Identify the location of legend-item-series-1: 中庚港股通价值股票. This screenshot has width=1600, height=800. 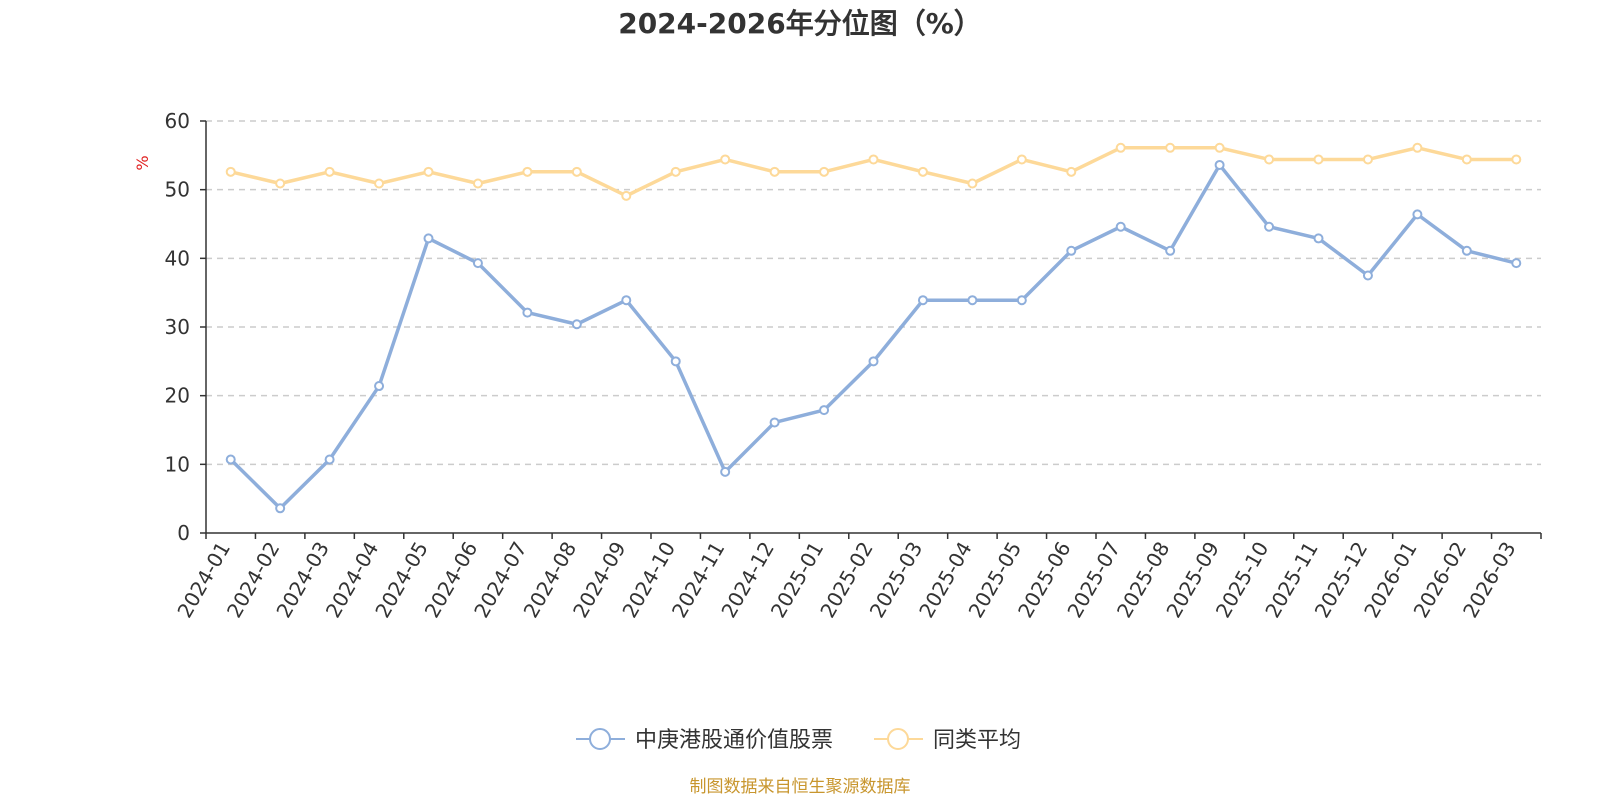
(704, 740).